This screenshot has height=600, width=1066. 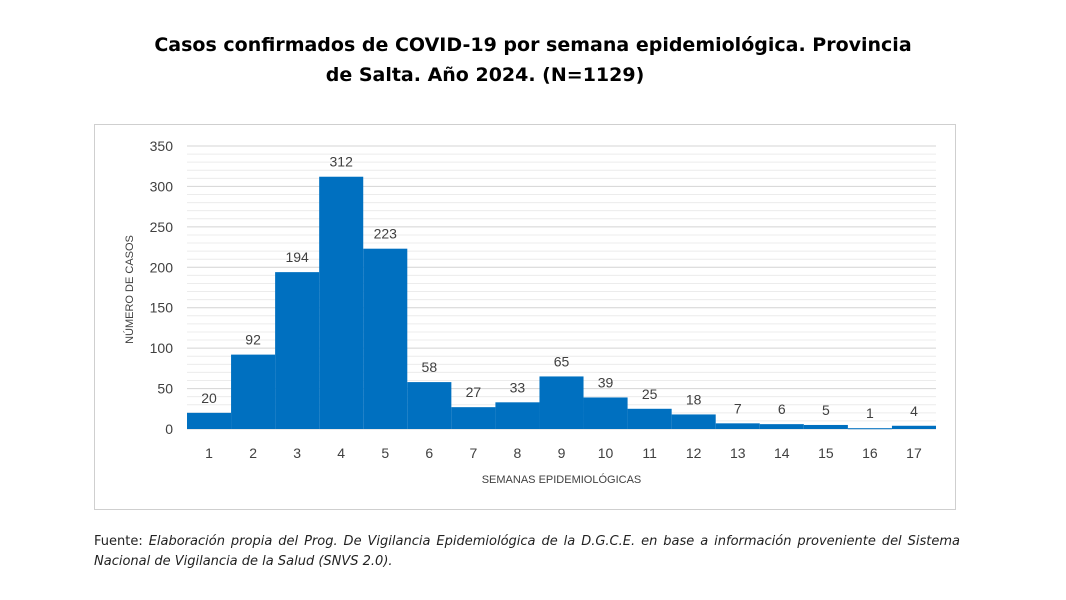 What do you see at coordinates (914, 453) in the screenshot?
I see `x-tick-label: 17` at bounding box center [914, 453].